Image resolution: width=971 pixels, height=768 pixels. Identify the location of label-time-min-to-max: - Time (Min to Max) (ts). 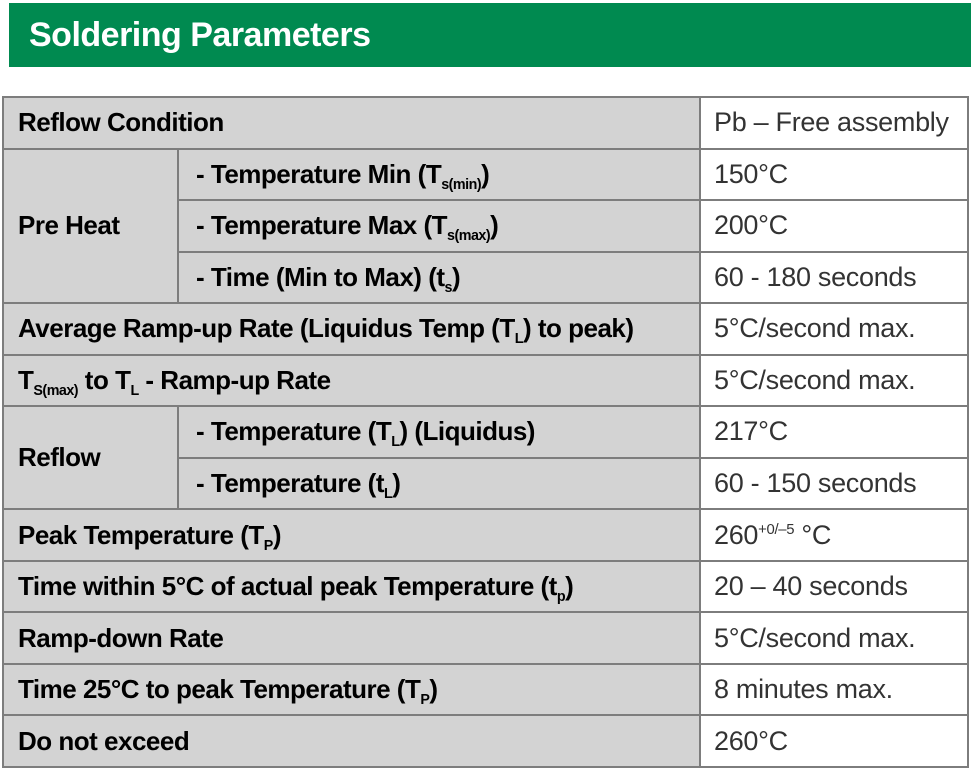
(439, 277).